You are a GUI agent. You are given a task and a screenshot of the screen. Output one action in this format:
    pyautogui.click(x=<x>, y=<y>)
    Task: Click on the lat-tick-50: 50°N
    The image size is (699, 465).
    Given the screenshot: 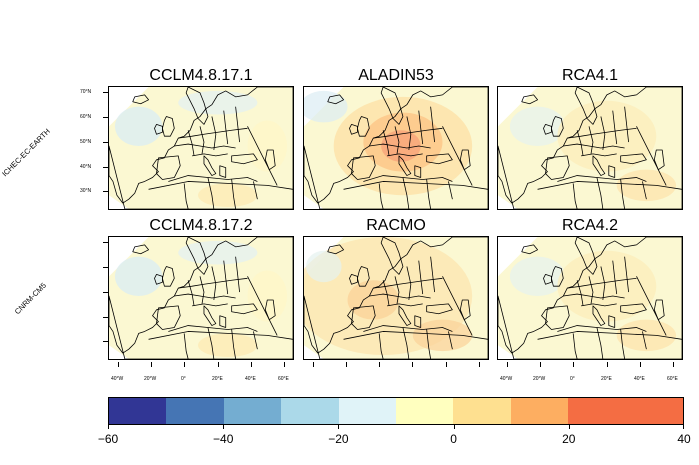 What is the action you would take?
    pyautogui.click(x=86, y=142)
    